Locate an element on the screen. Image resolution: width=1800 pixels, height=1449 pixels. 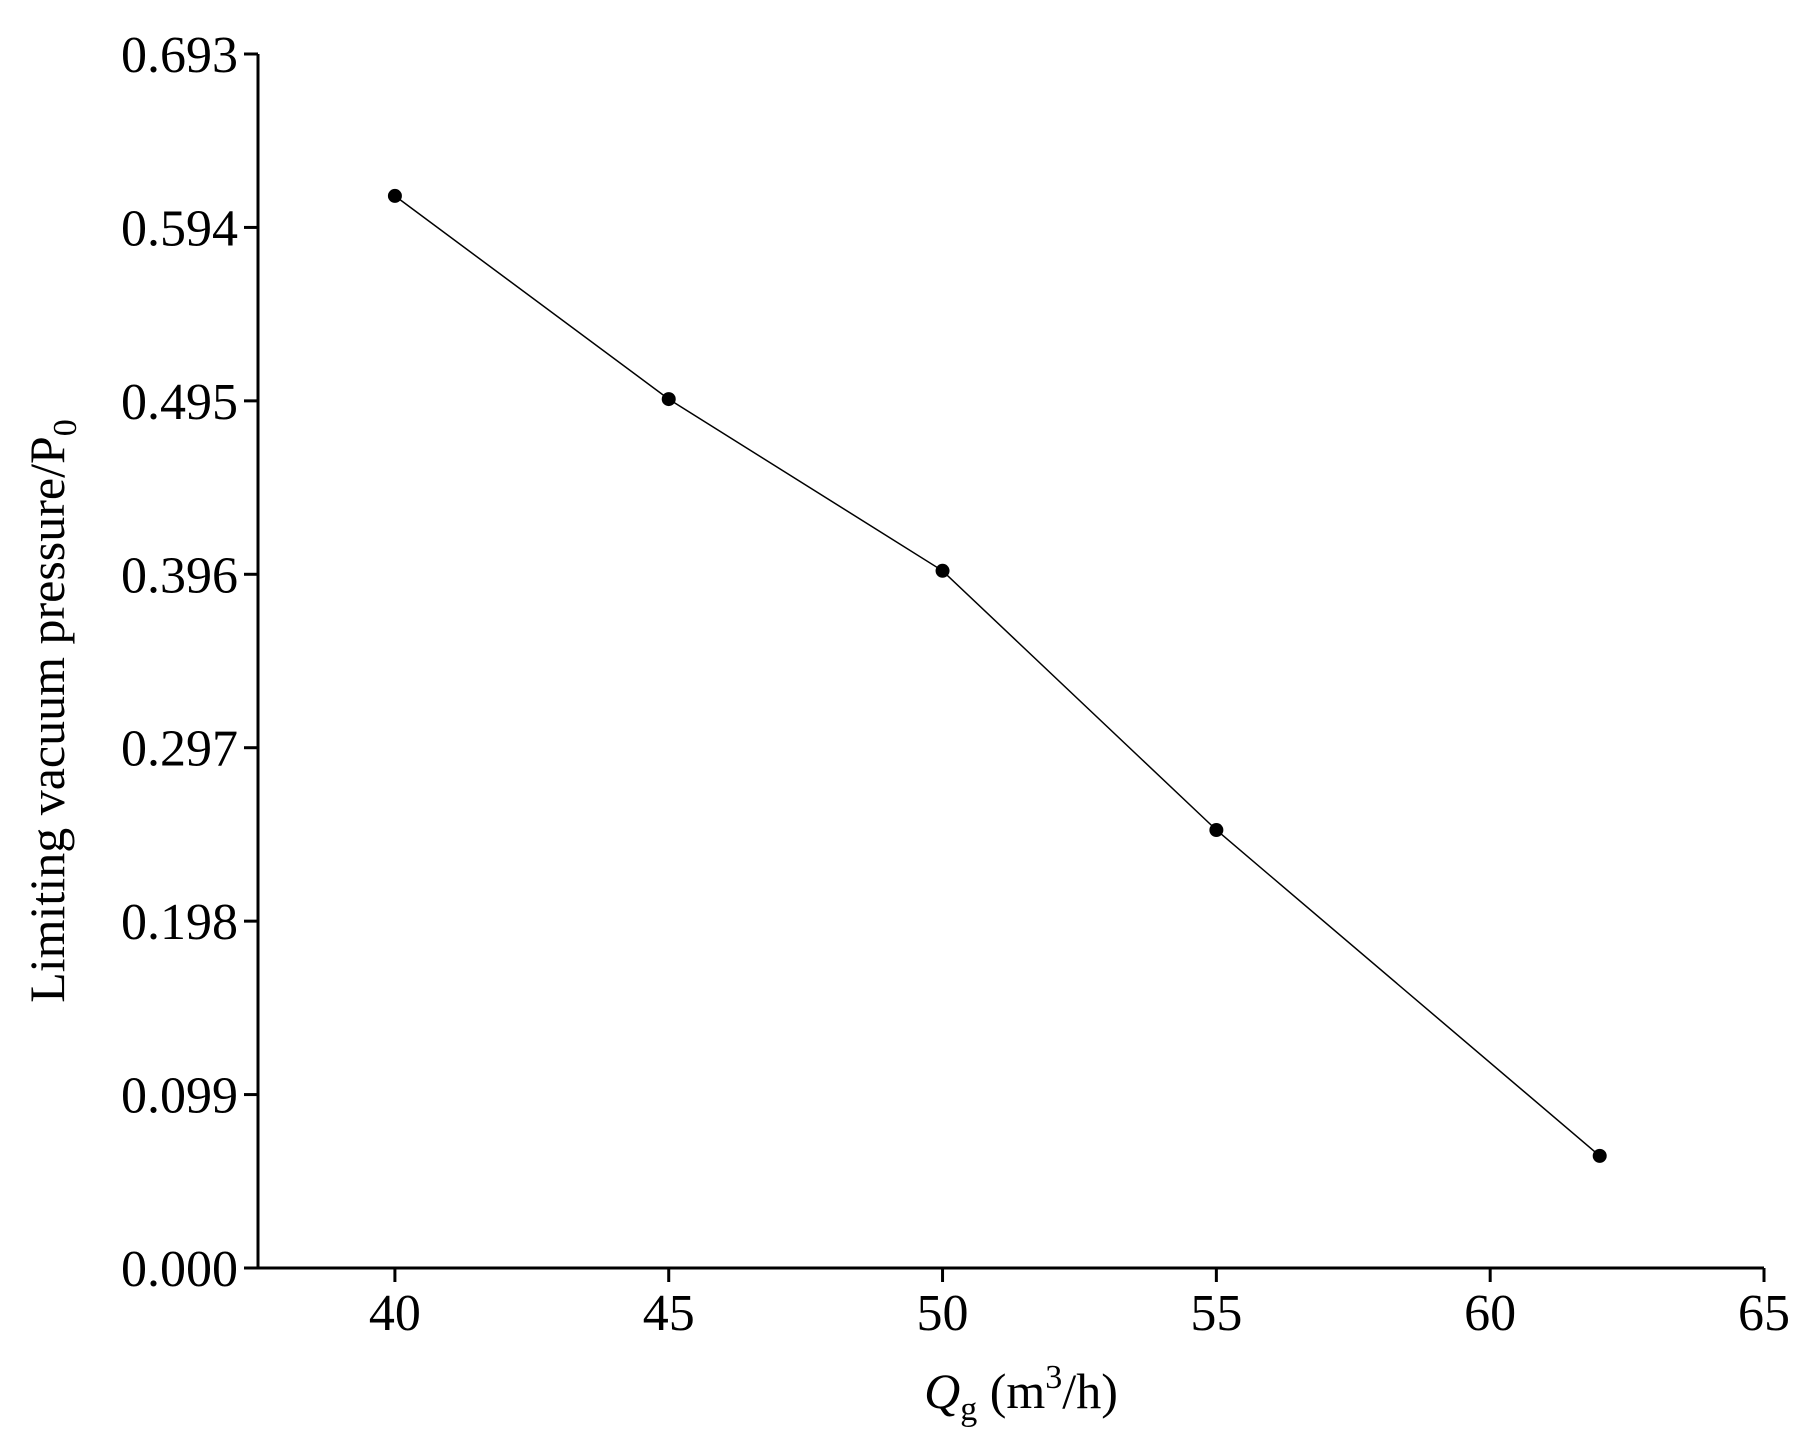
x-tick-label: 65 is located at coordinates (1764, 1313).